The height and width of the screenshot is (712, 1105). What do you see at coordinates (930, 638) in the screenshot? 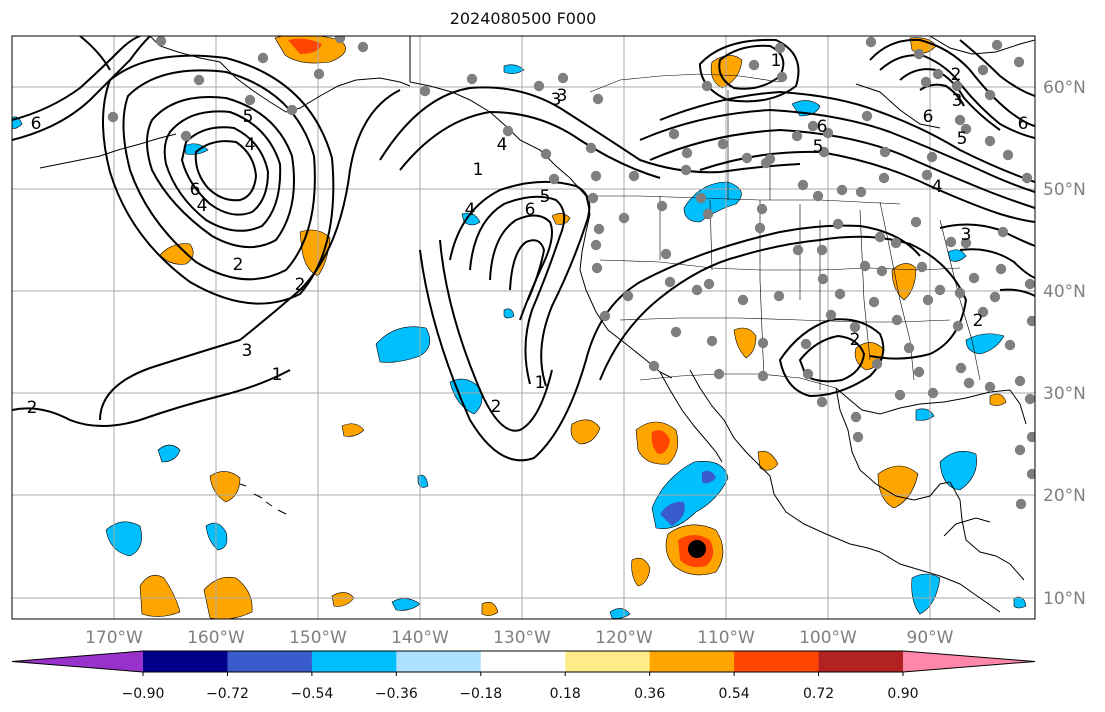
I see `longitude-label: 90°W` at bounding box center [930, 638].